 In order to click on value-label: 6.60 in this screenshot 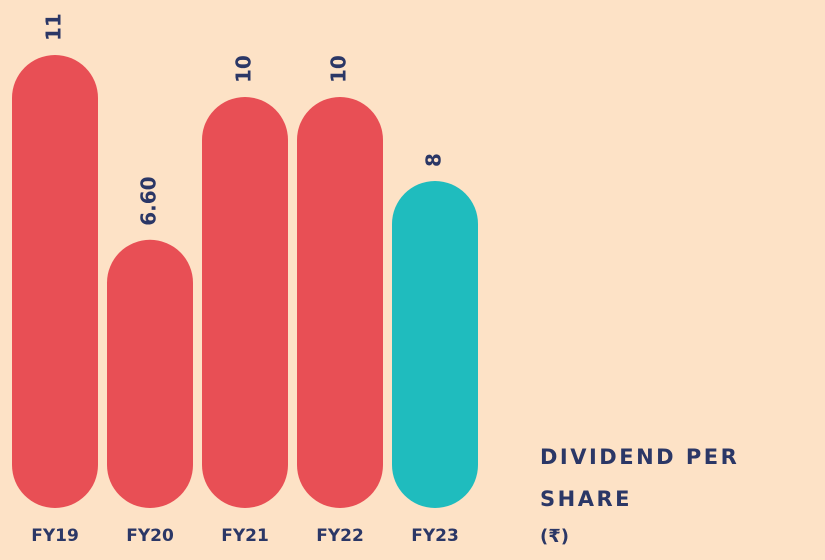, I will do `click(149, 200)`.